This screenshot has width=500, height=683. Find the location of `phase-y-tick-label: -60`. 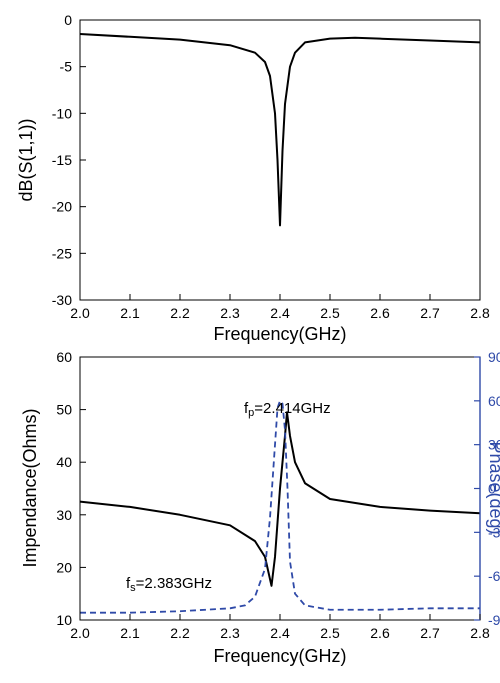

phase-y-tick-label: -60 is located at coordinates (494, 576).